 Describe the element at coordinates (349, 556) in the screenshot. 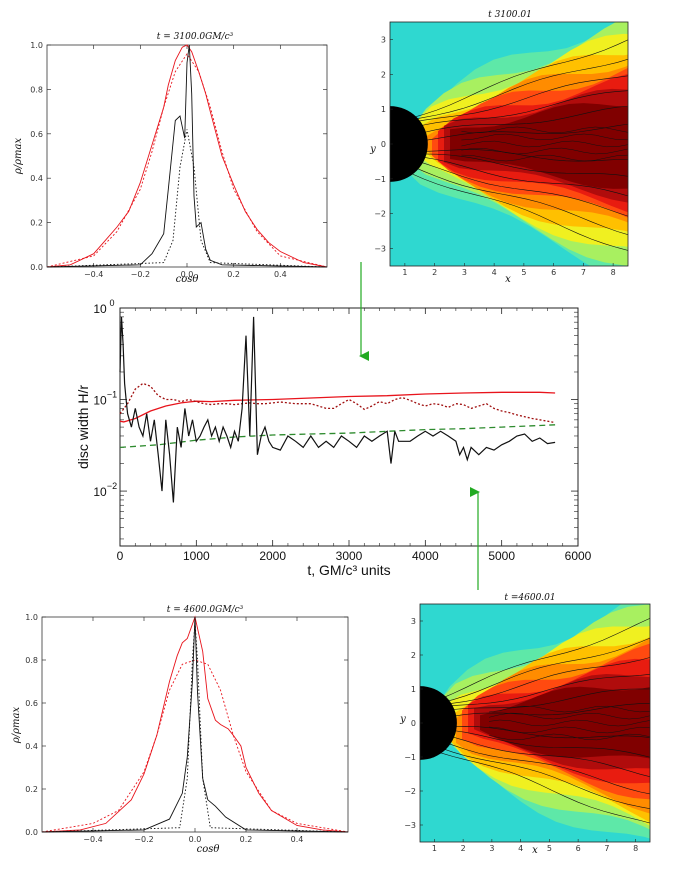

I see `disc-width-xtick-label: 3000` at that location.